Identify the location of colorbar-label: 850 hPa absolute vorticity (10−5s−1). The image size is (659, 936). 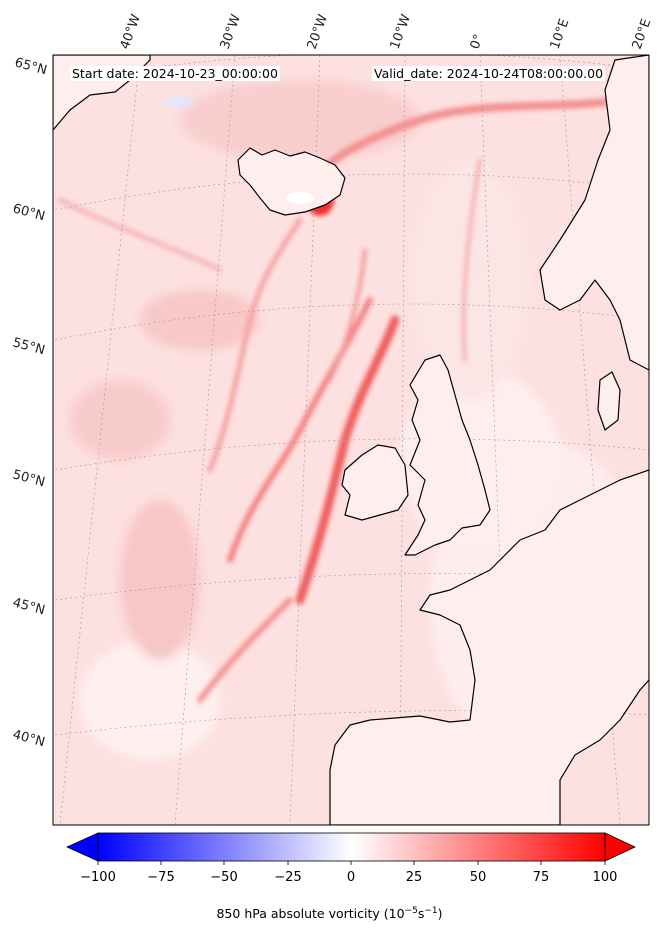
(329, 913).